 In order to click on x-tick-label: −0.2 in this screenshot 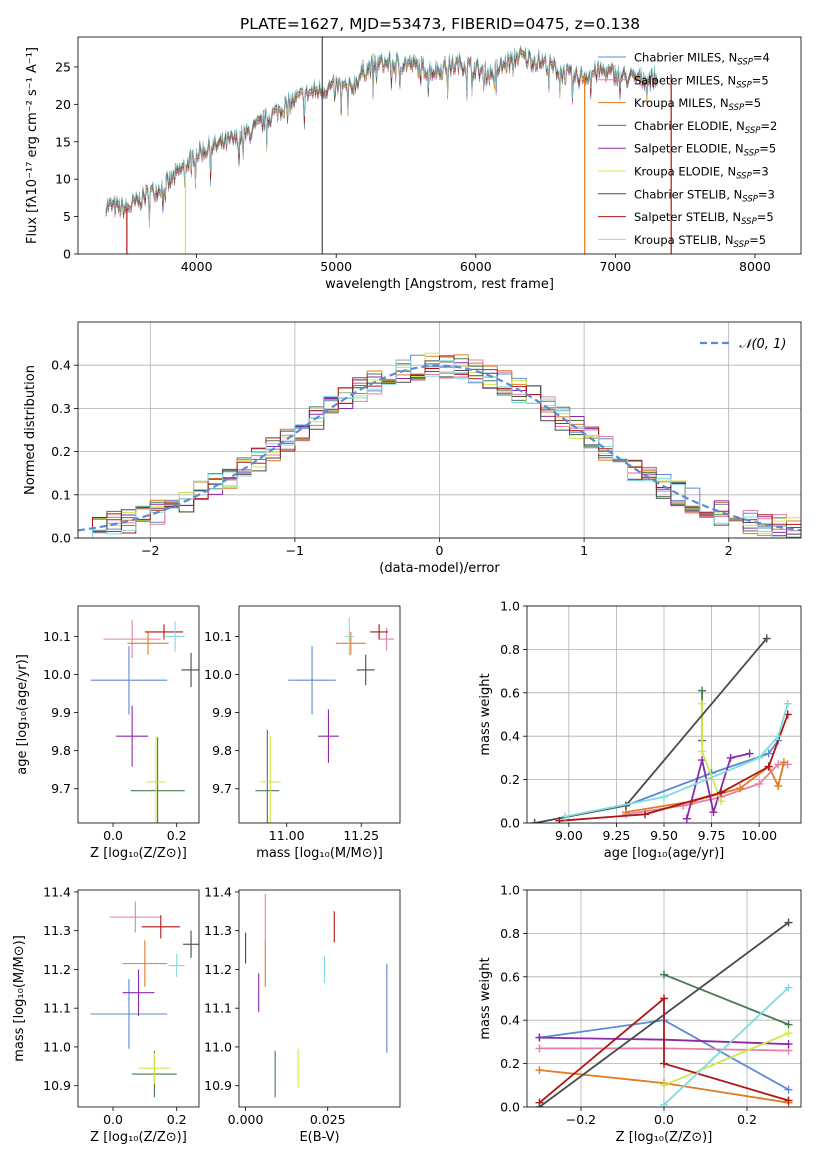, I will do `click(581, 1119)`.